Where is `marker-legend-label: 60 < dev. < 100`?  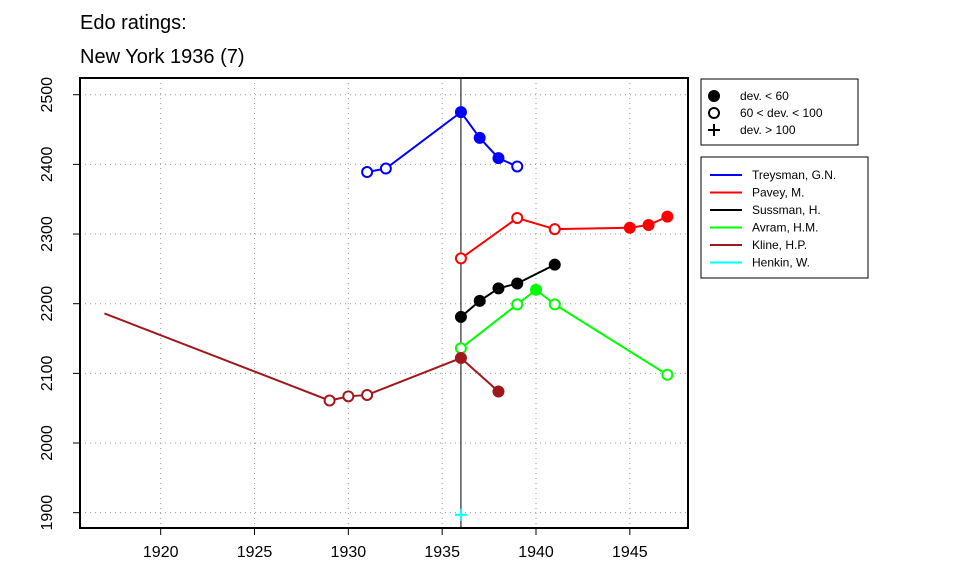 marker-legend-label: 60 < dev. < 100 is located at coordinates (781, 113).